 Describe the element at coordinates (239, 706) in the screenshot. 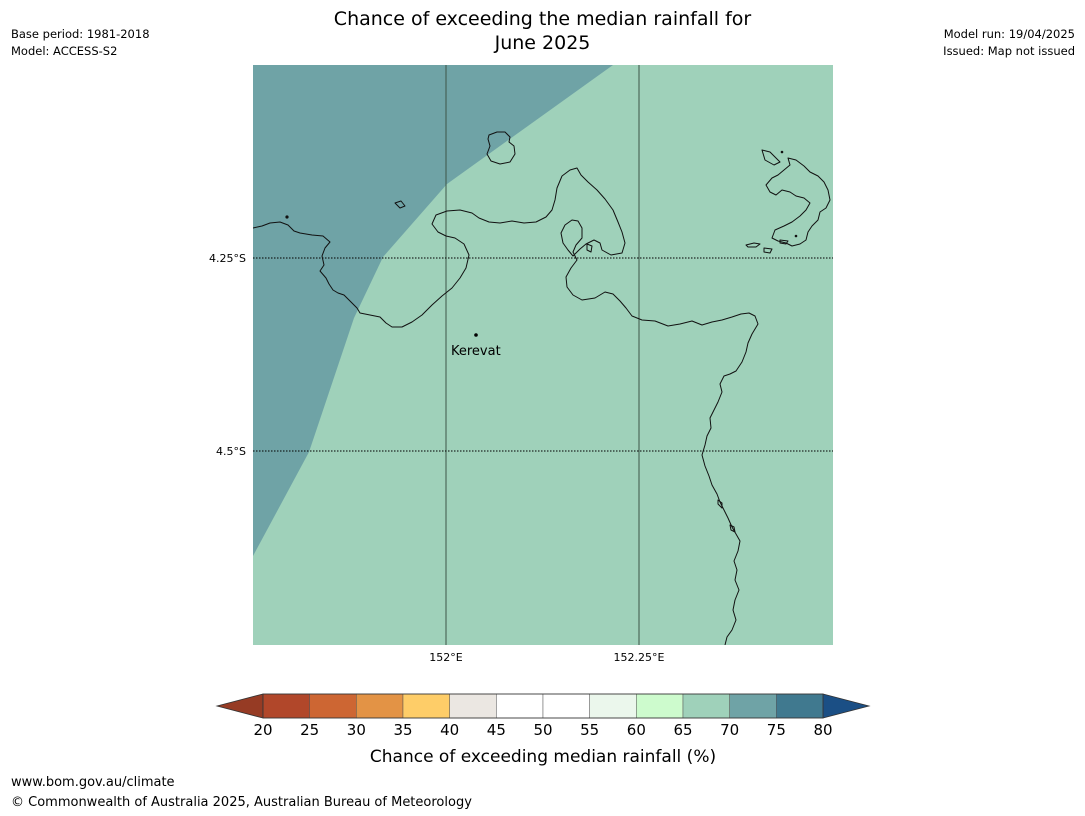

I see `colorbar-under-triangle` at that location.